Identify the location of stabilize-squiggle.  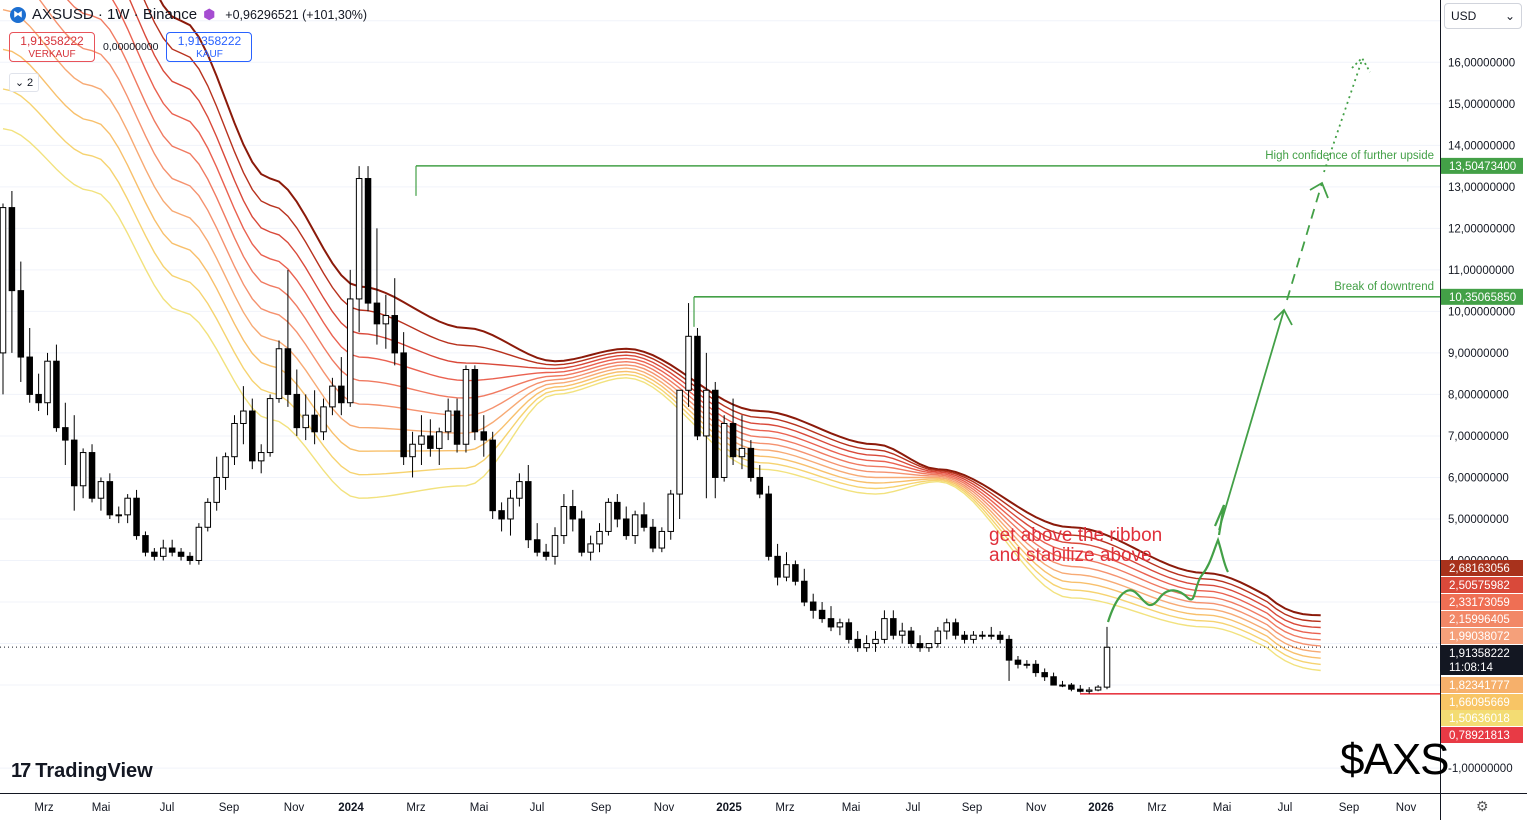
(1167, 579).